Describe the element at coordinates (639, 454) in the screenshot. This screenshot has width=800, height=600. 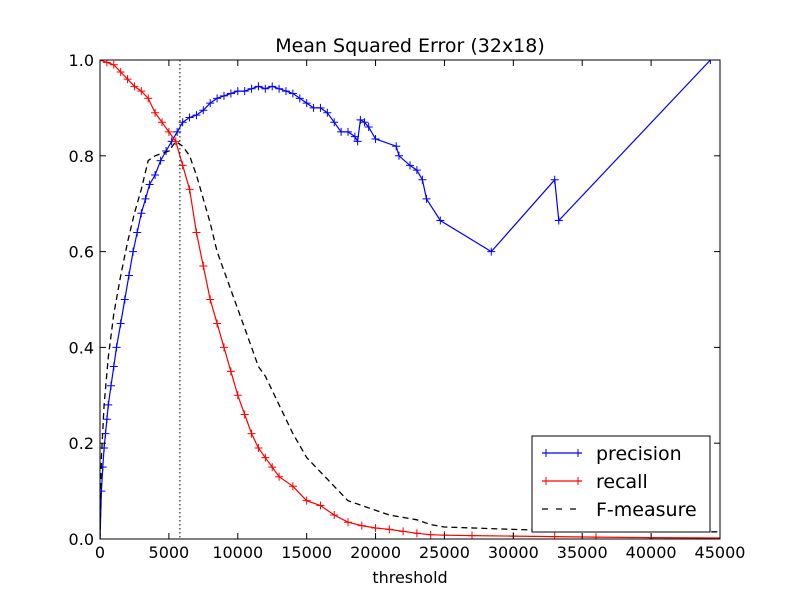
I see `legend-label: precision` at that location.